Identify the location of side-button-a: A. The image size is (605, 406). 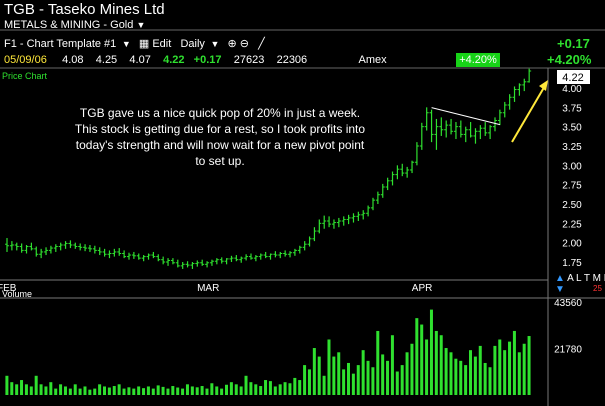
(570, 278).